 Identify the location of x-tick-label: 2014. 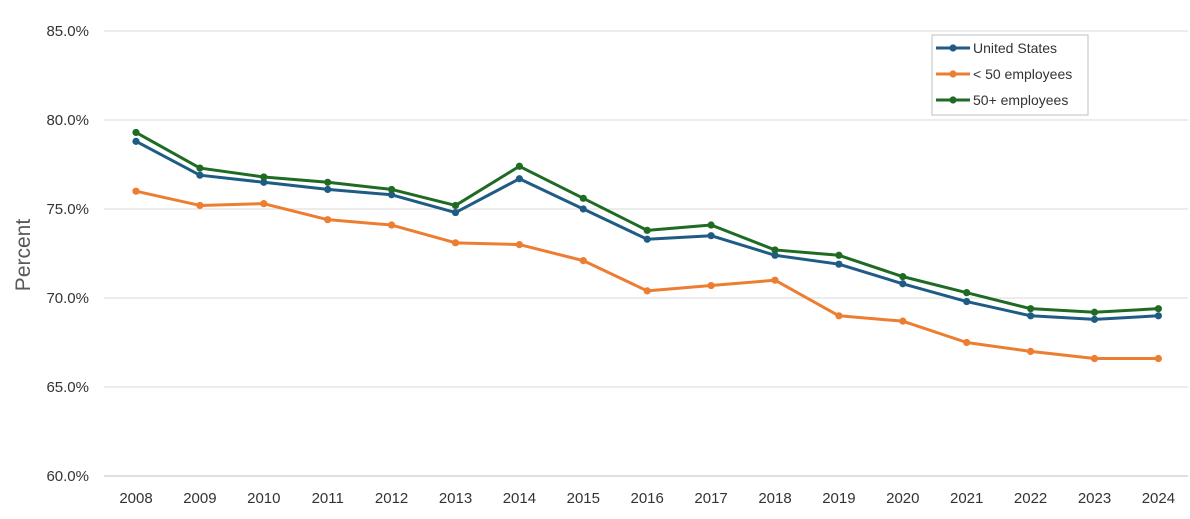
(519, 498).